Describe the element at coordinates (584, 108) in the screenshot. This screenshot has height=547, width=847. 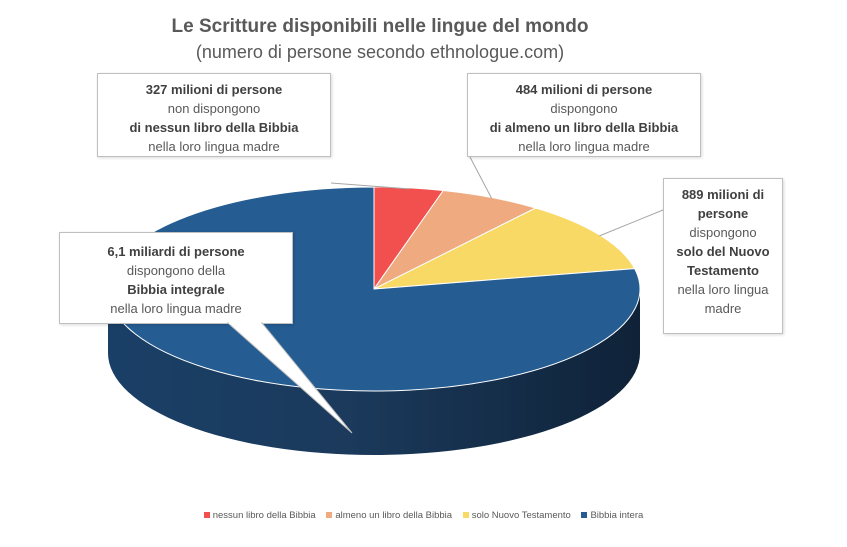
I see `callout-almeno-verb: dispongono` at that location.